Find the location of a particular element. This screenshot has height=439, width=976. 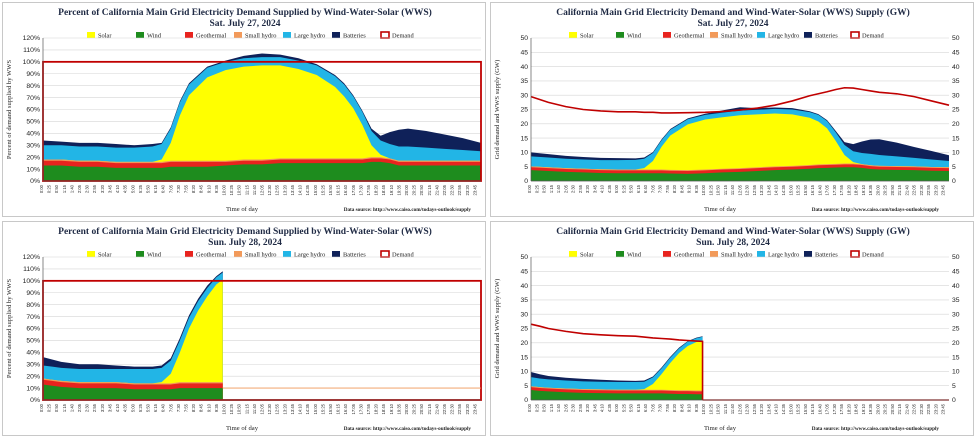

chart-subtitle: Sat. July 27, 2024 is located at coordinates (733, 24).